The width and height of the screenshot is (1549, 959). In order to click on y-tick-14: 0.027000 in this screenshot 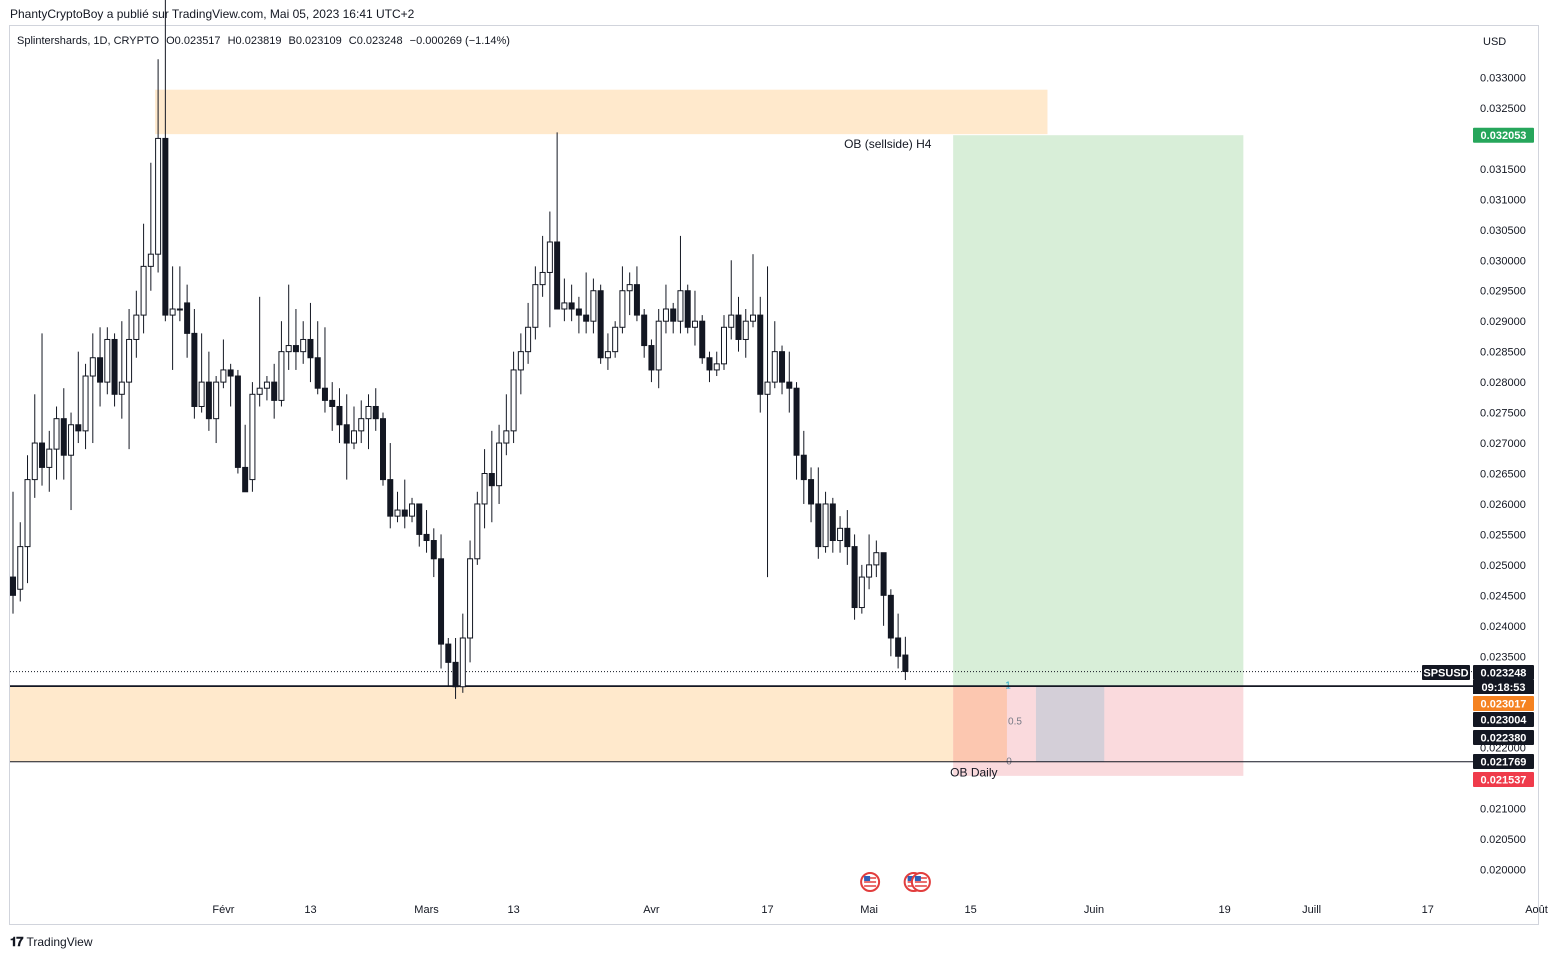, I will do `click(1503, 444)`.